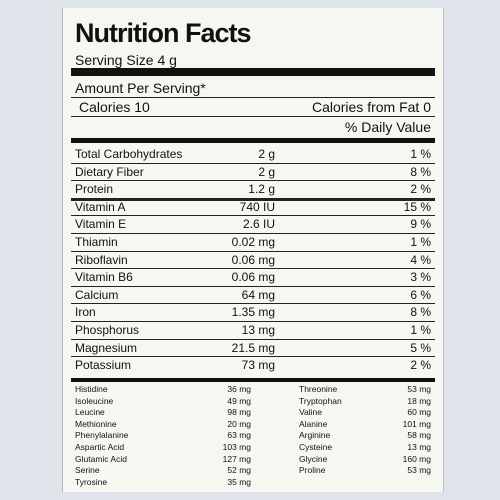 The image size is (500, 500). What do you see at coordinates (419, 447) in the screenshot?
I see `amino-amount: 13 mg` at bounding box center [419, 447].